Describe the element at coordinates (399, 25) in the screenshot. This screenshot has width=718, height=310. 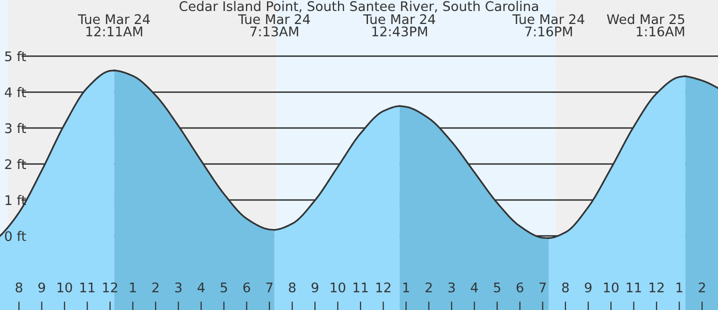
I see `annotation: Tue Mar 24 12:43PM` at that location.